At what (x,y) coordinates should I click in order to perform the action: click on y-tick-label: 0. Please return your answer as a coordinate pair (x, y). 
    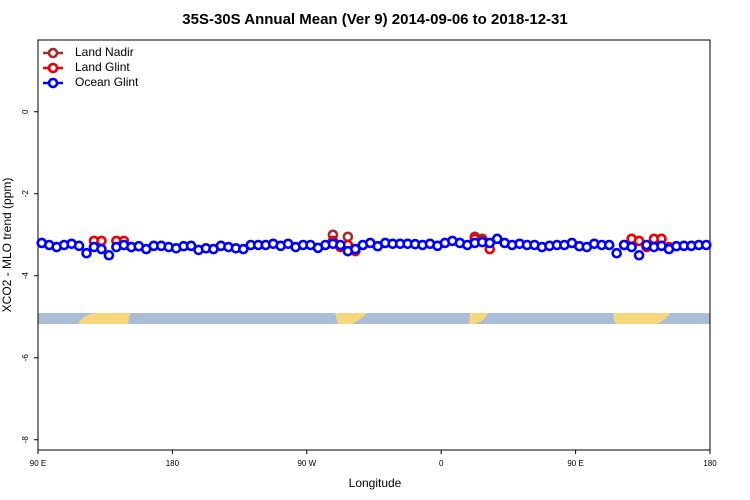
    Looking at the image, I should click on (25, 111).